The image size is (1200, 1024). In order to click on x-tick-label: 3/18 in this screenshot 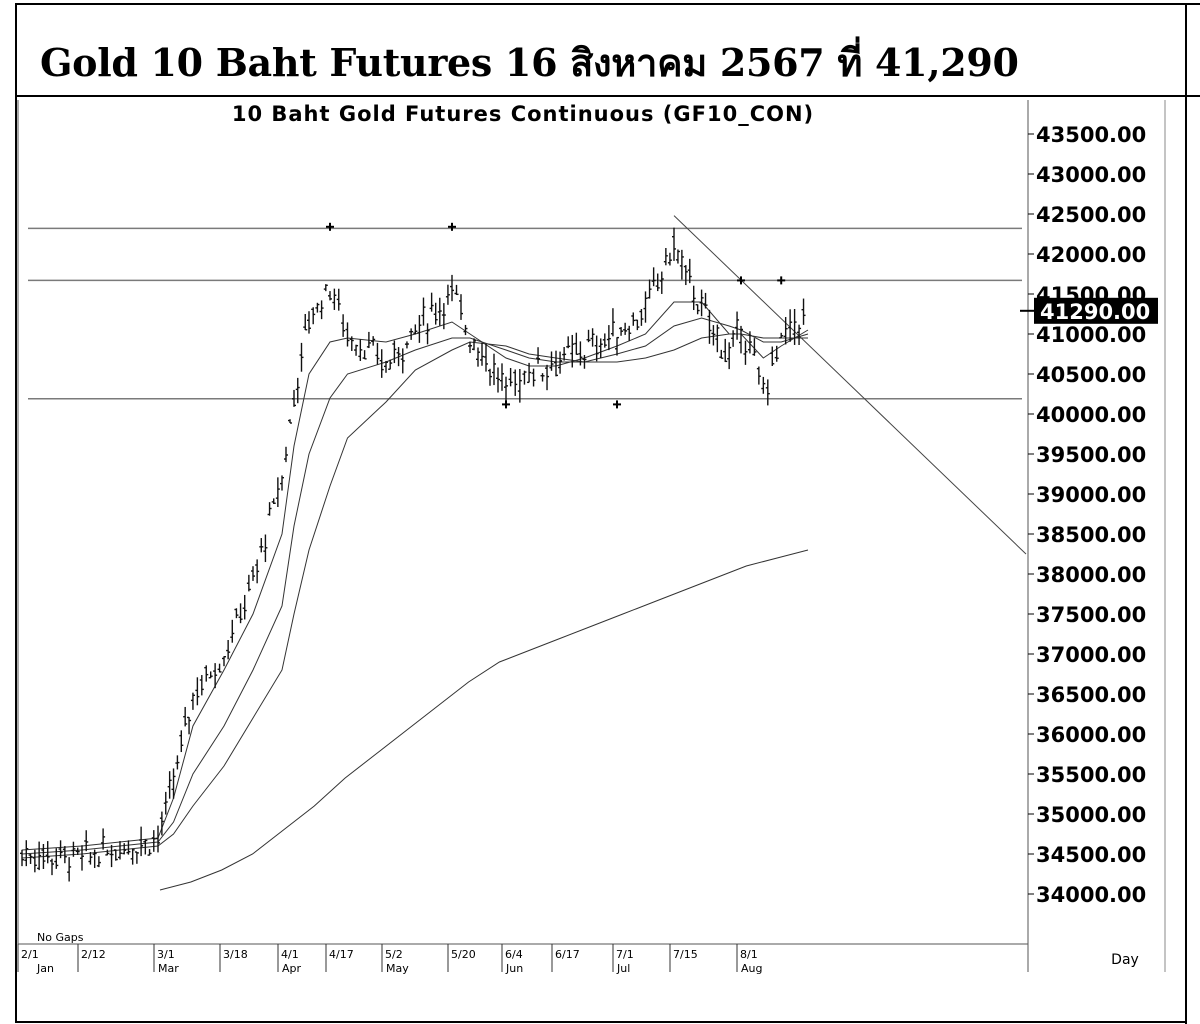, I will do `click(235, 954)`.